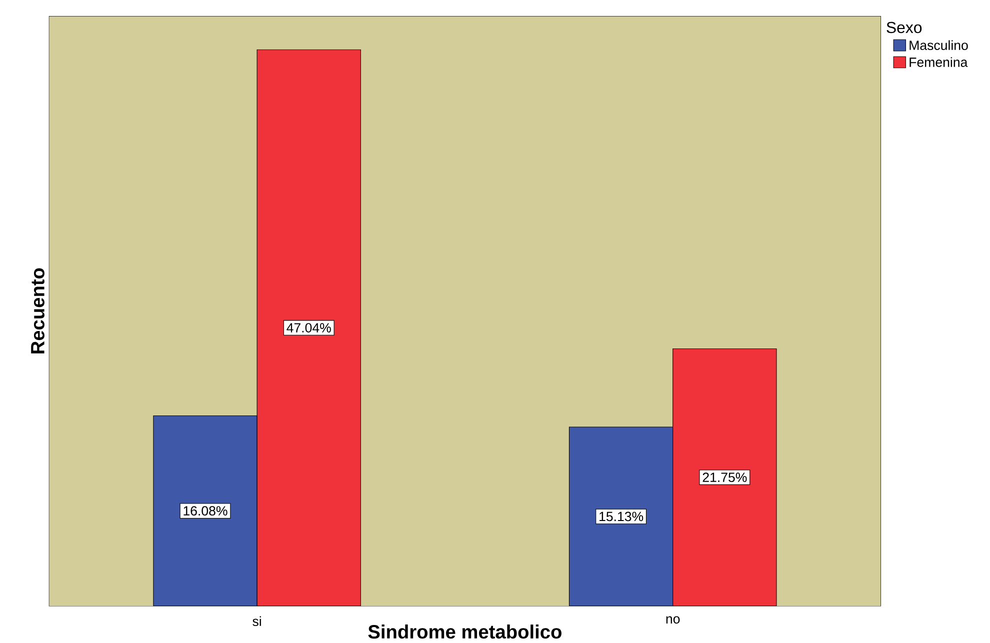 Image resolution: width=990 pixels, height=643 pixels. I want to click on x-axis-title: Sindrome metabolico, so click(465, 631).